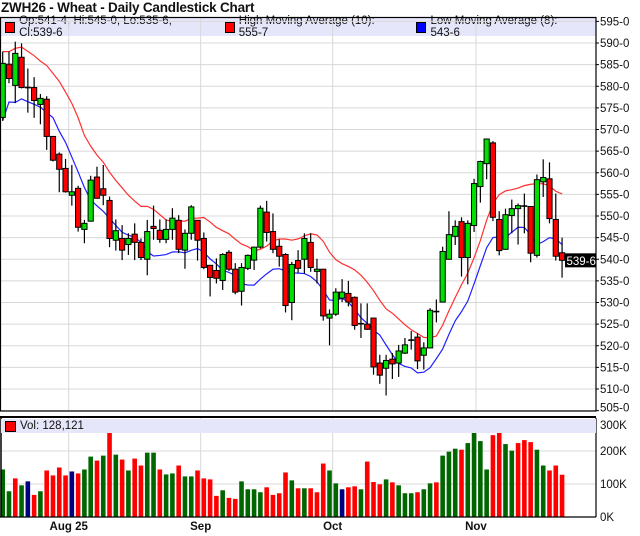  What do you see at coordinates (614, 239) in the screenshot?
I see `price-tick-label: 545-0` at bounding box center [614, 239].